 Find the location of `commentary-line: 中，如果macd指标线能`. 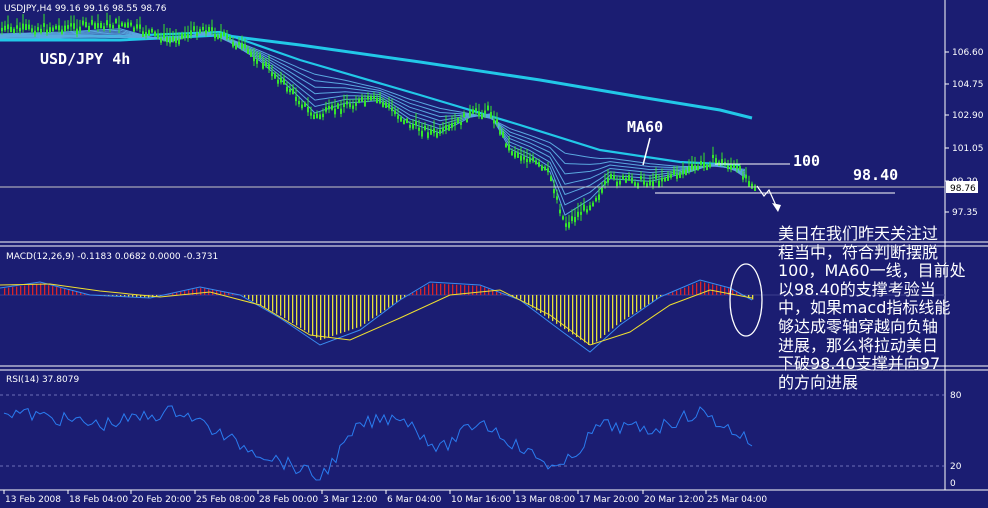

commentary-line: 中，如果macd指标线能 is located at coordinates (864, 308).